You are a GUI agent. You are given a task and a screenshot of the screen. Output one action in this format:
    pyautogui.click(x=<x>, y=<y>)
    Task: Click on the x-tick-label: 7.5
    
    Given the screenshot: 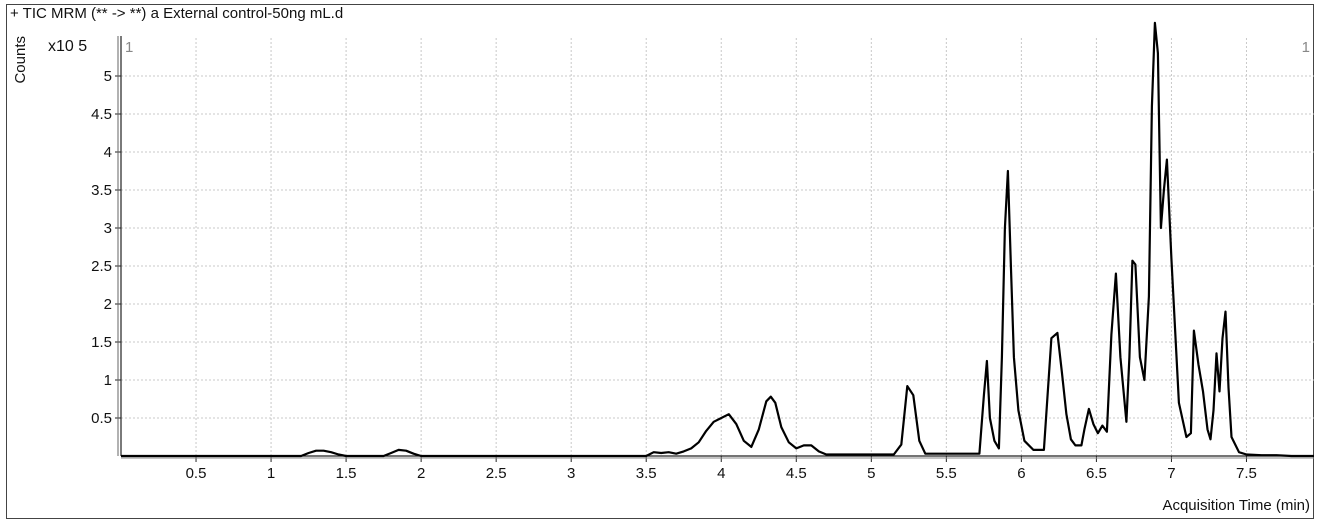 What is the action you would take?
    pyautogui.click(x=1246, y=473)
    